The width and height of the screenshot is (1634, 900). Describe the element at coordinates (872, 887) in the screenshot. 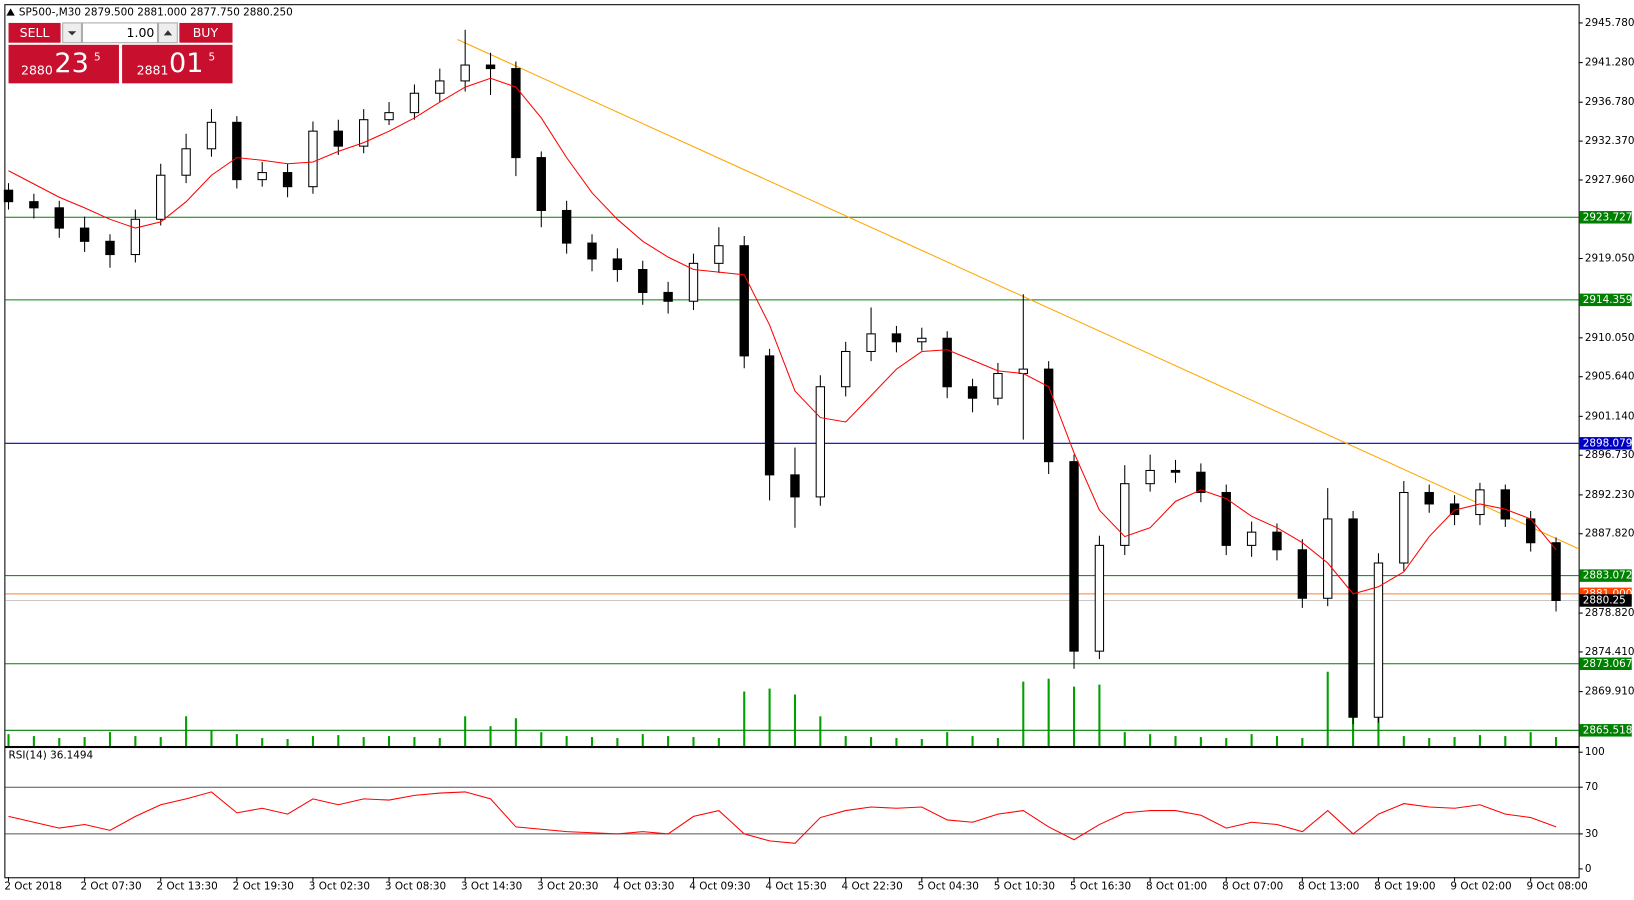

I see `x-tick-label: 4 Oct 22:30` at that location.